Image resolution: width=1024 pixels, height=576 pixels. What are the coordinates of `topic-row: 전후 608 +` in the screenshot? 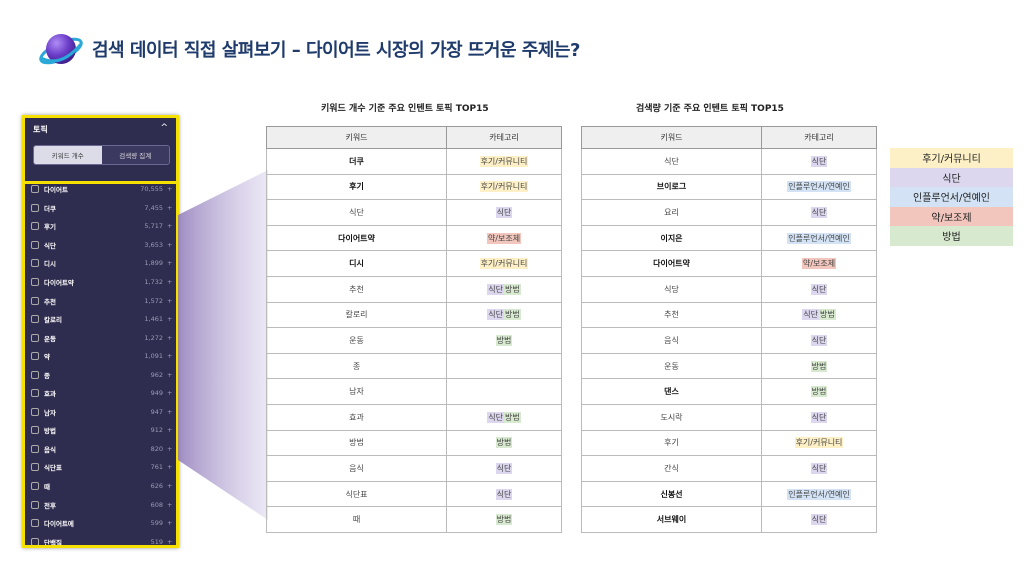 It's located at (102, 504).